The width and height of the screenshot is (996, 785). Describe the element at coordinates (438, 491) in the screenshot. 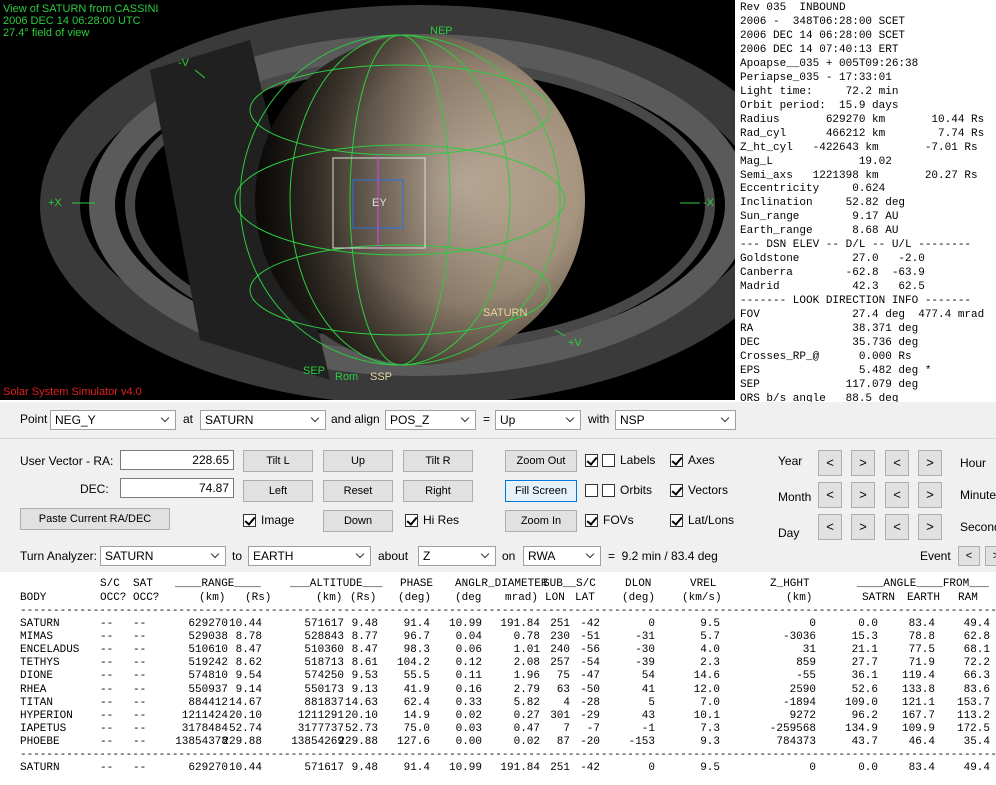

I see `button: Right` at that location.